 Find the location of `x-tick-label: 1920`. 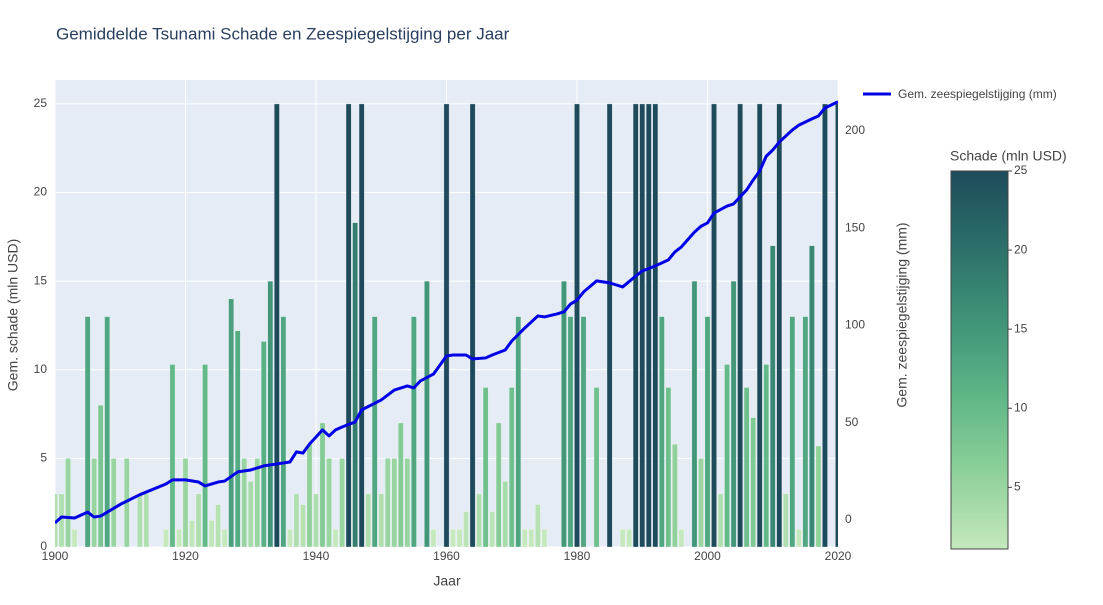

x-tick-label: 1920 is located at coordinates (185, 556).